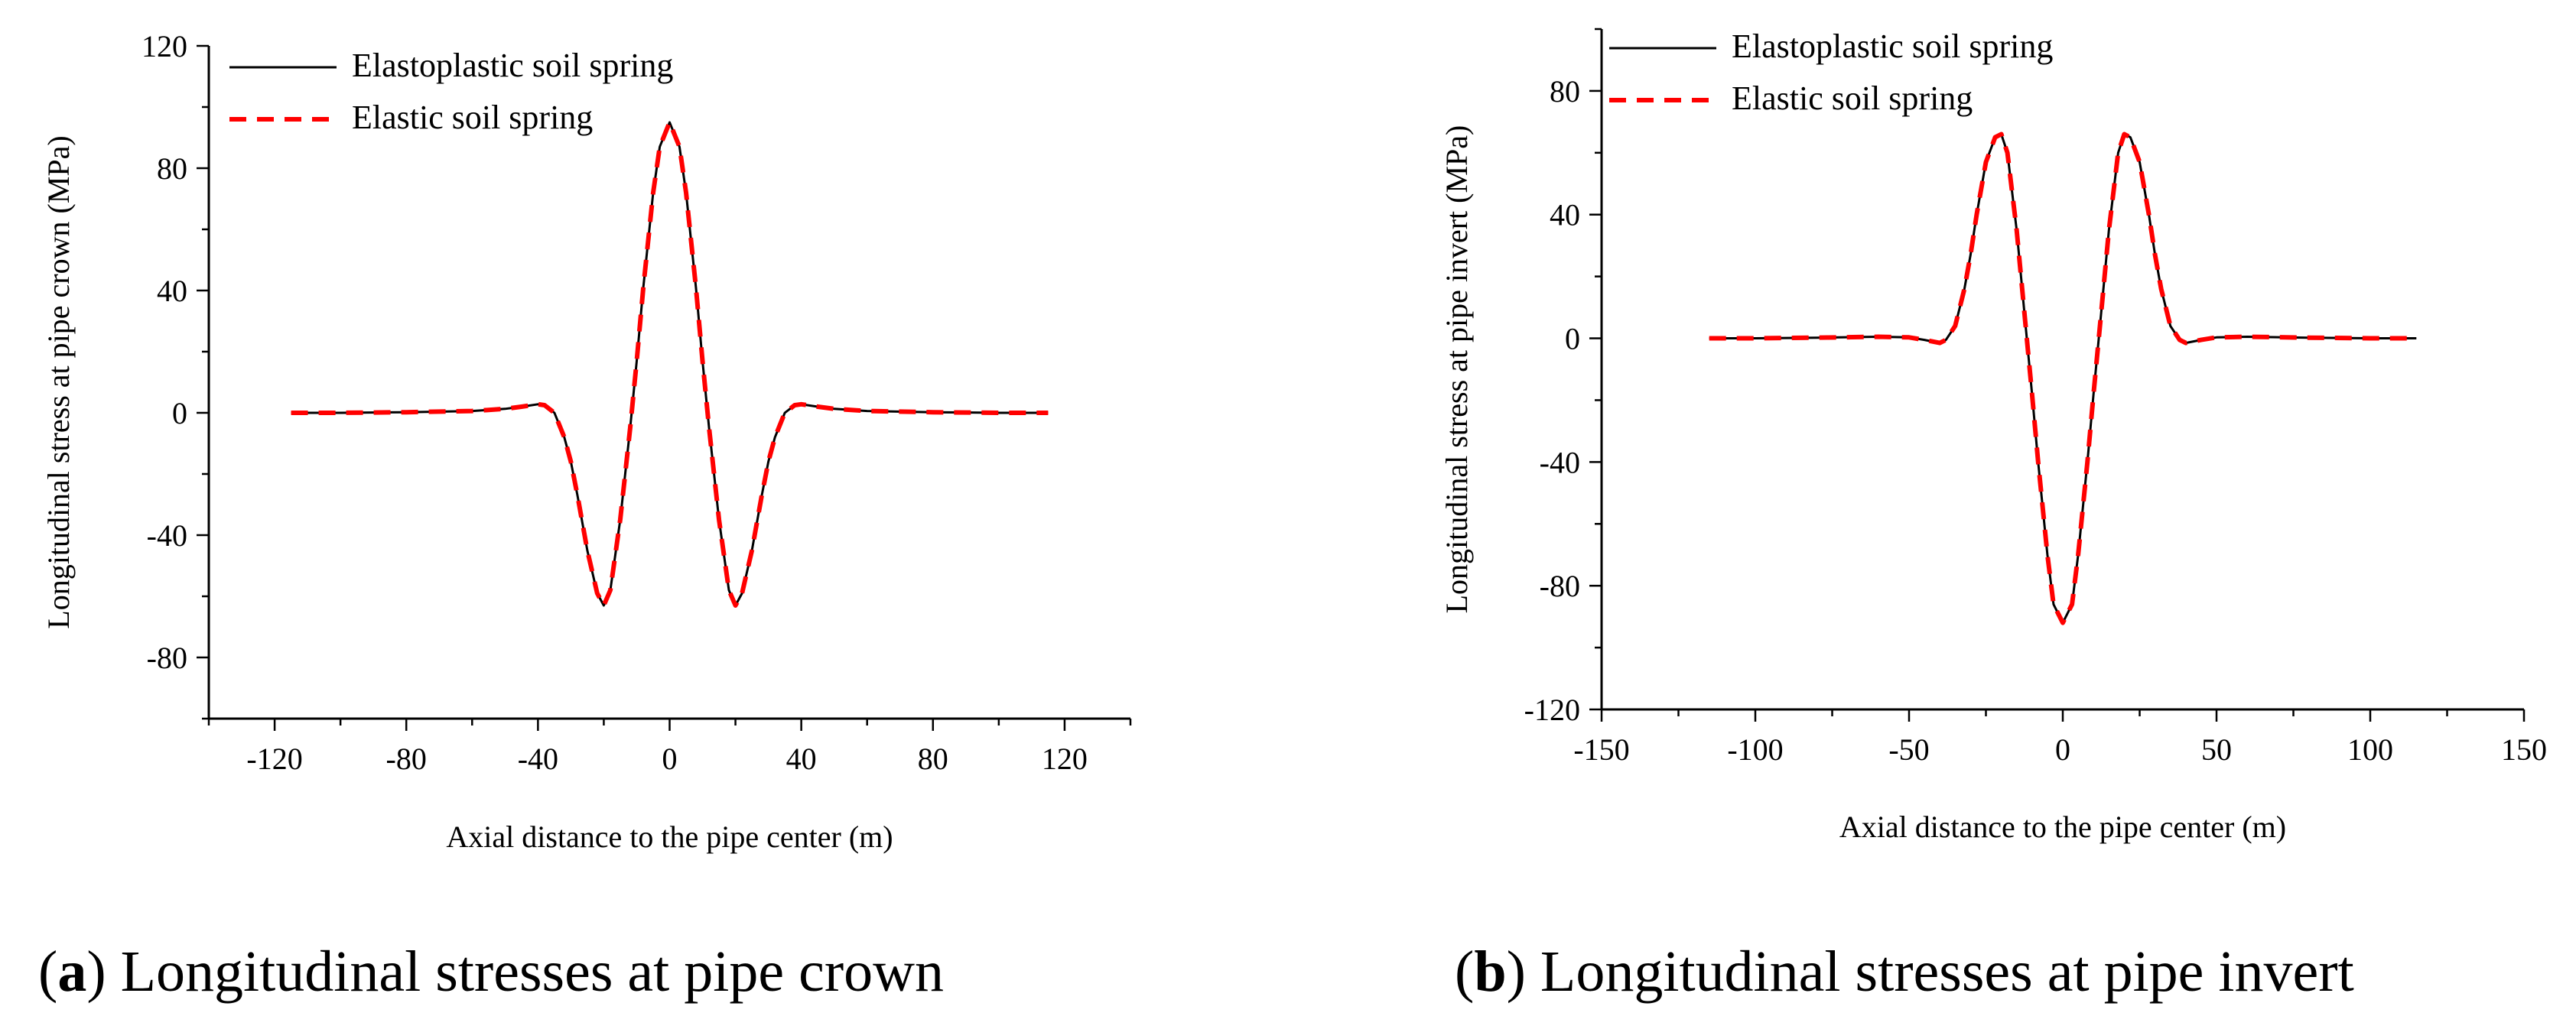 This screenshot has height=1029, width=2576. Describe the element at coordinates (2216, 749) in the screenshot. I see `x-tick-label: 50` at that location.